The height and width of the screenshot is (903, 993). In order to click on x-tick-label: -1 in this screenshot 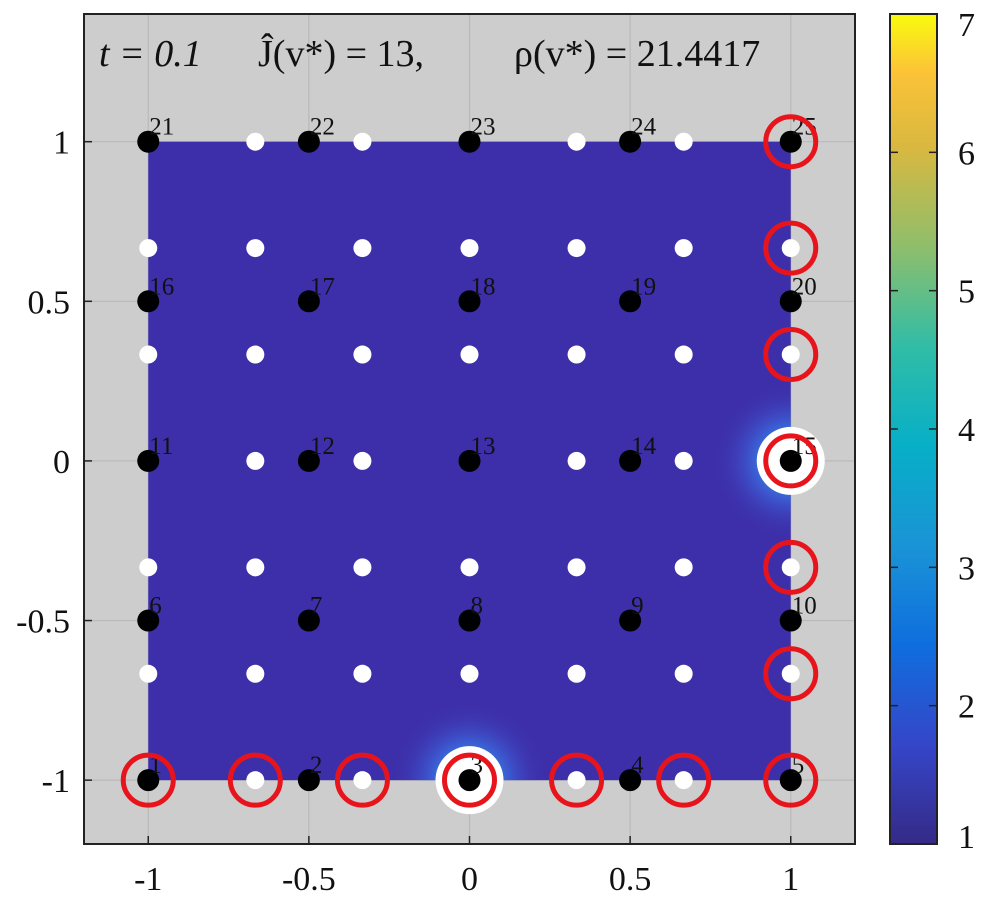, I will do `click(148, 879)`.